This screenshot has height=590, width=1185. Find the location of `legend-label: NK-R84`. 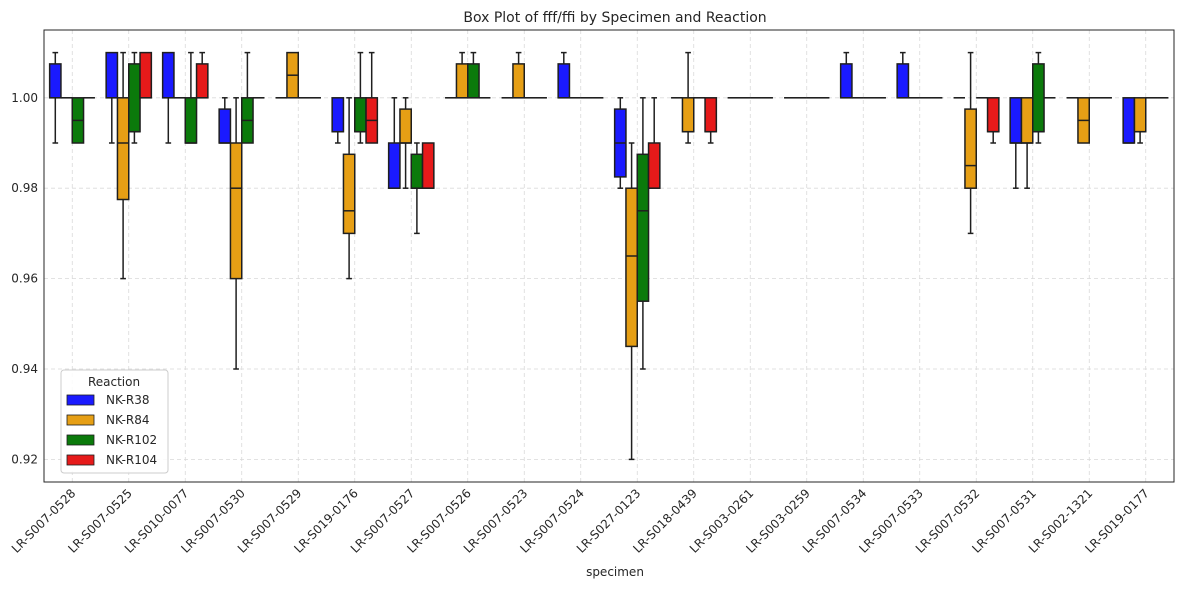

legend-label: NK-R84 is located at coordinates (128, 420).